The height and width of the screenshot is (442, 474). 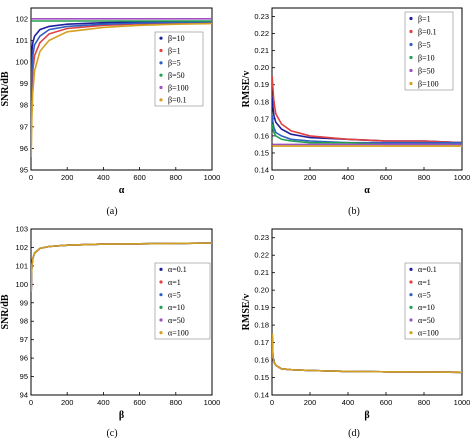 I want to click on plot-frame, so click(x=121, y=312).